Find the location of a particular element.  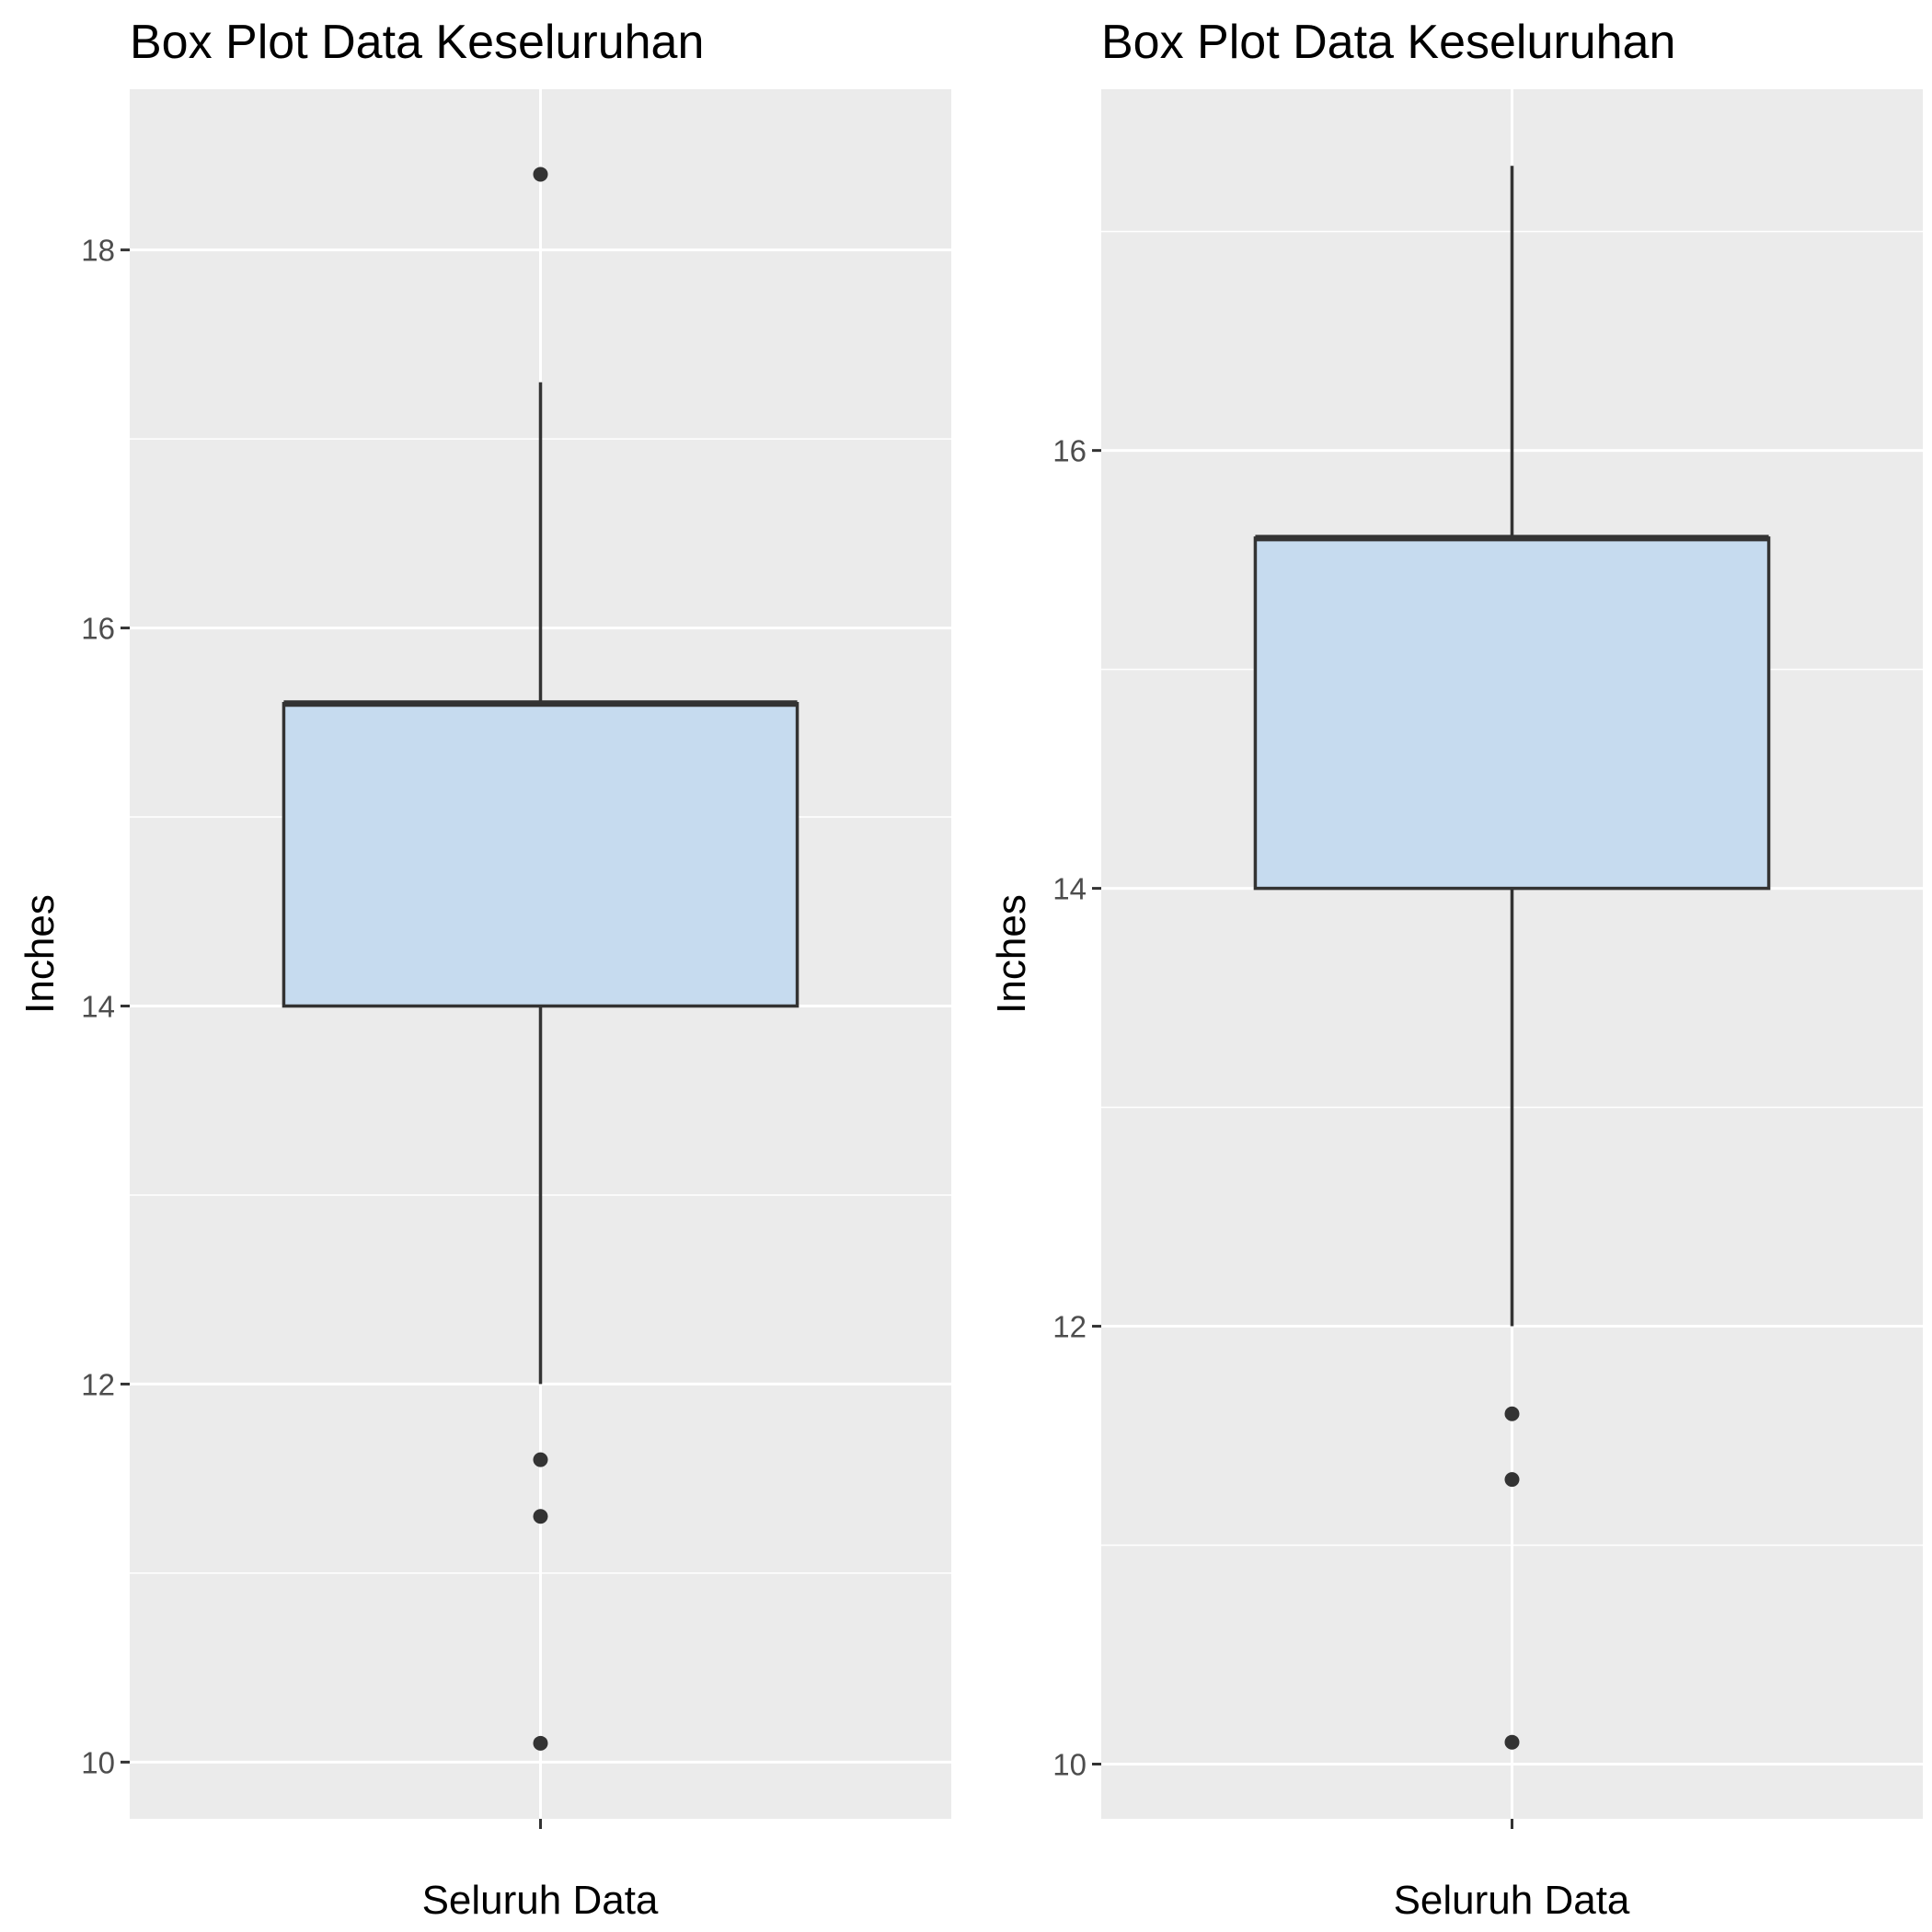

y-tick-label: 18 is located at coordinates (98, 251).